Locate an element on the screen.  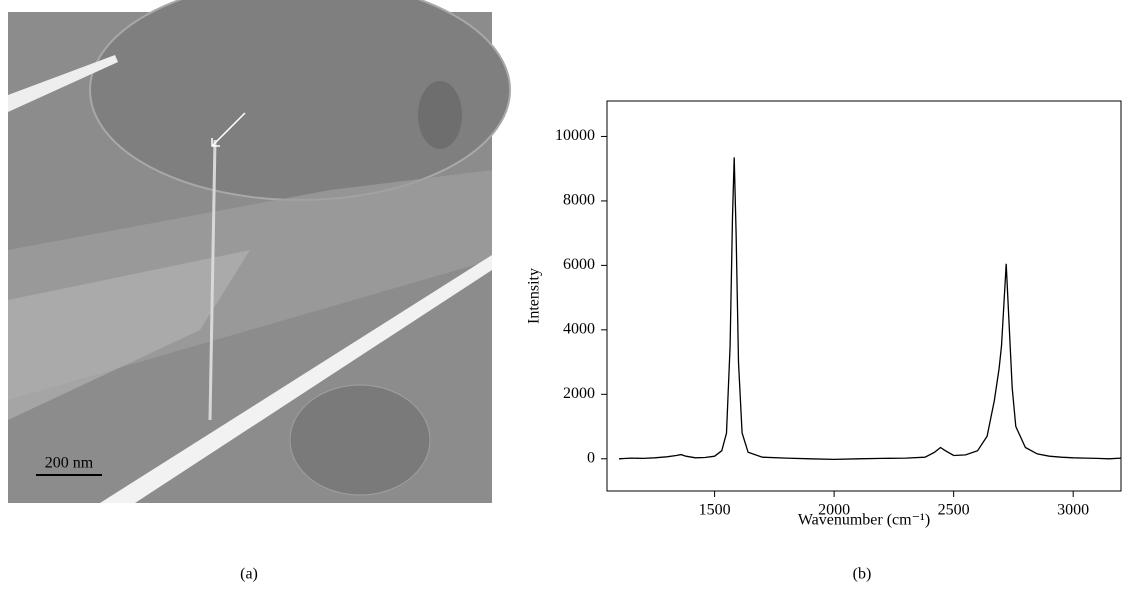
scale-bar-label: 200 nm is located at coordinates (69, 463).